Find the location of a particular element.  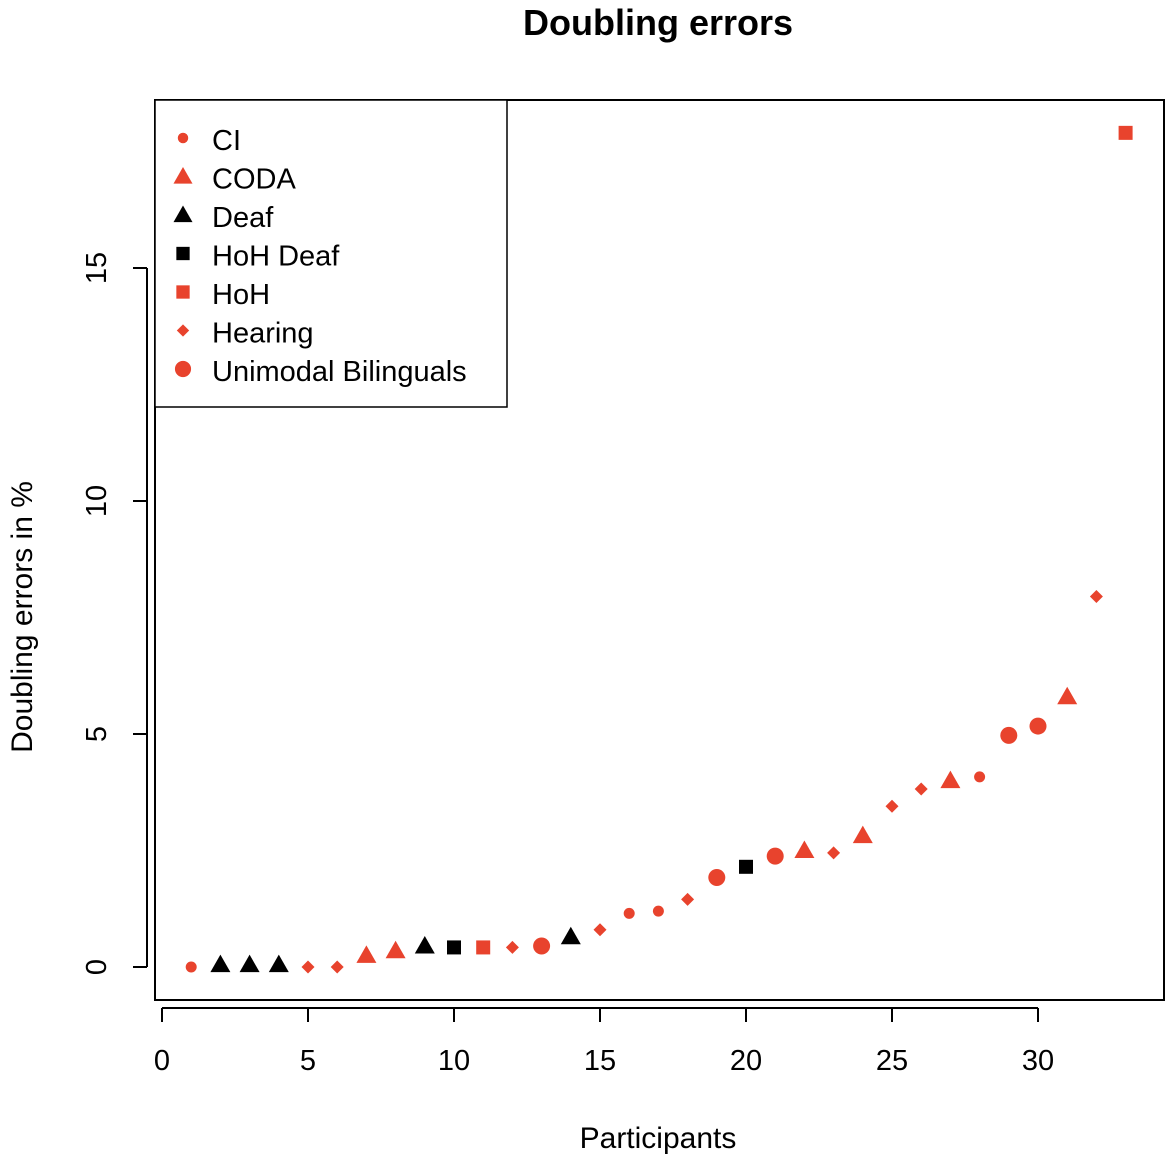

x-tick-label: 30 is located at coordinates (1038, 1061).